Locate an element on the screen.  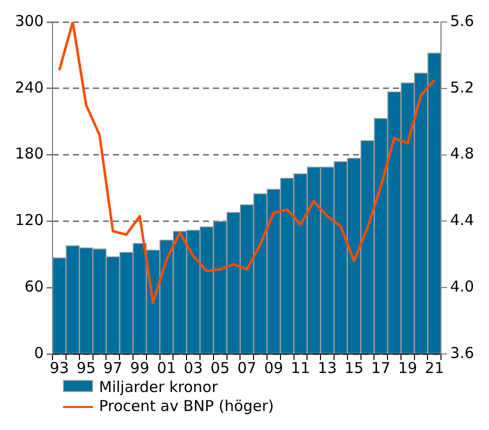
x-tick-label: 17 is located at coordinates (380, 367).